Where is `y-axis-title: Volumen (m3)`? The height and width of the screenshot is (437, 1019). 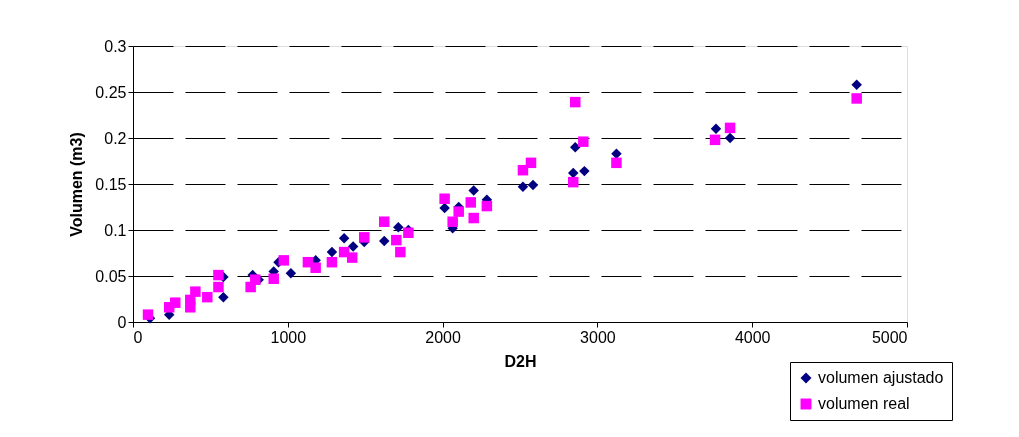
y-axis-title: Volumen (m3) is located at coordinates (77, 184).